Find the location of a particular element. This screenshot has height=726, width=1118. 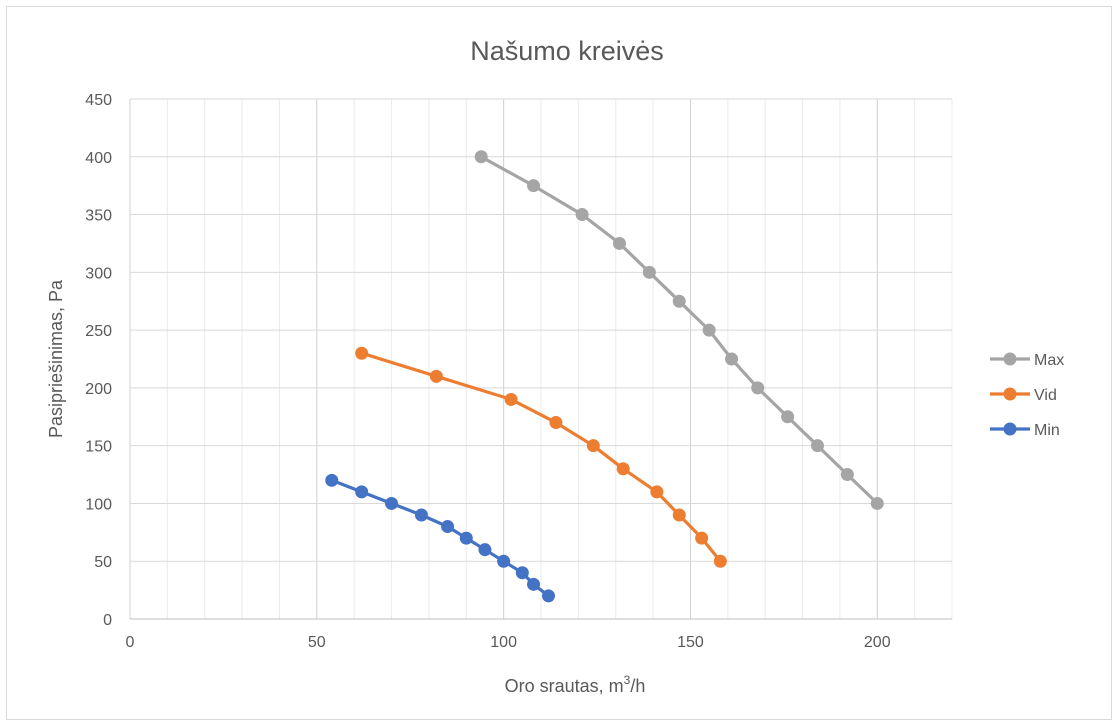

legend-label: Vid is located at coordinates (1045, 395).